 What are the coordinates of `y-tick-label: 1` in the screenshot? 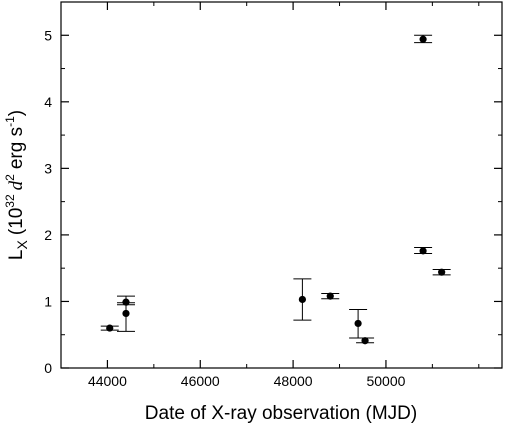 It's located at (48, 301).